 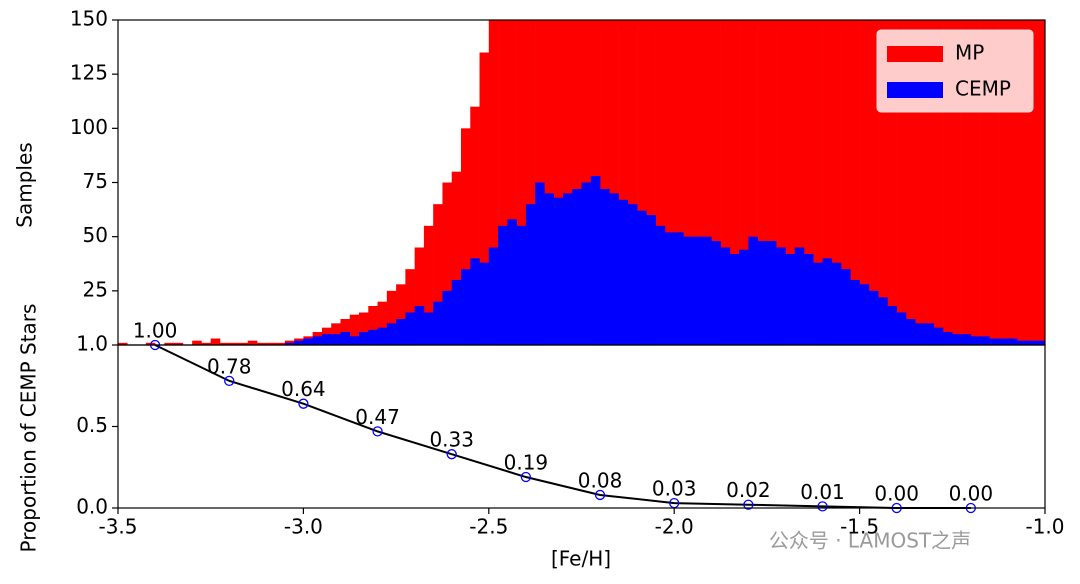 I want to click on y-tick-label: 0.5, so click(x=92, y=425).